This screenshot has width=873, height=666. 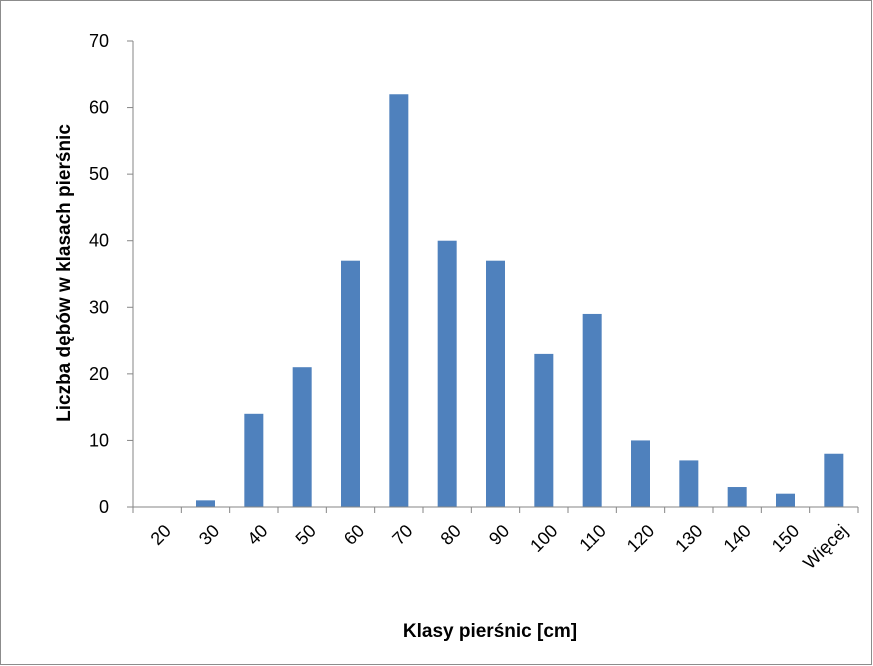 What do you see at coordinates (99, 108) in the screenshot?
I see `y-tick-label: 60` at bounding box center [99, 108].